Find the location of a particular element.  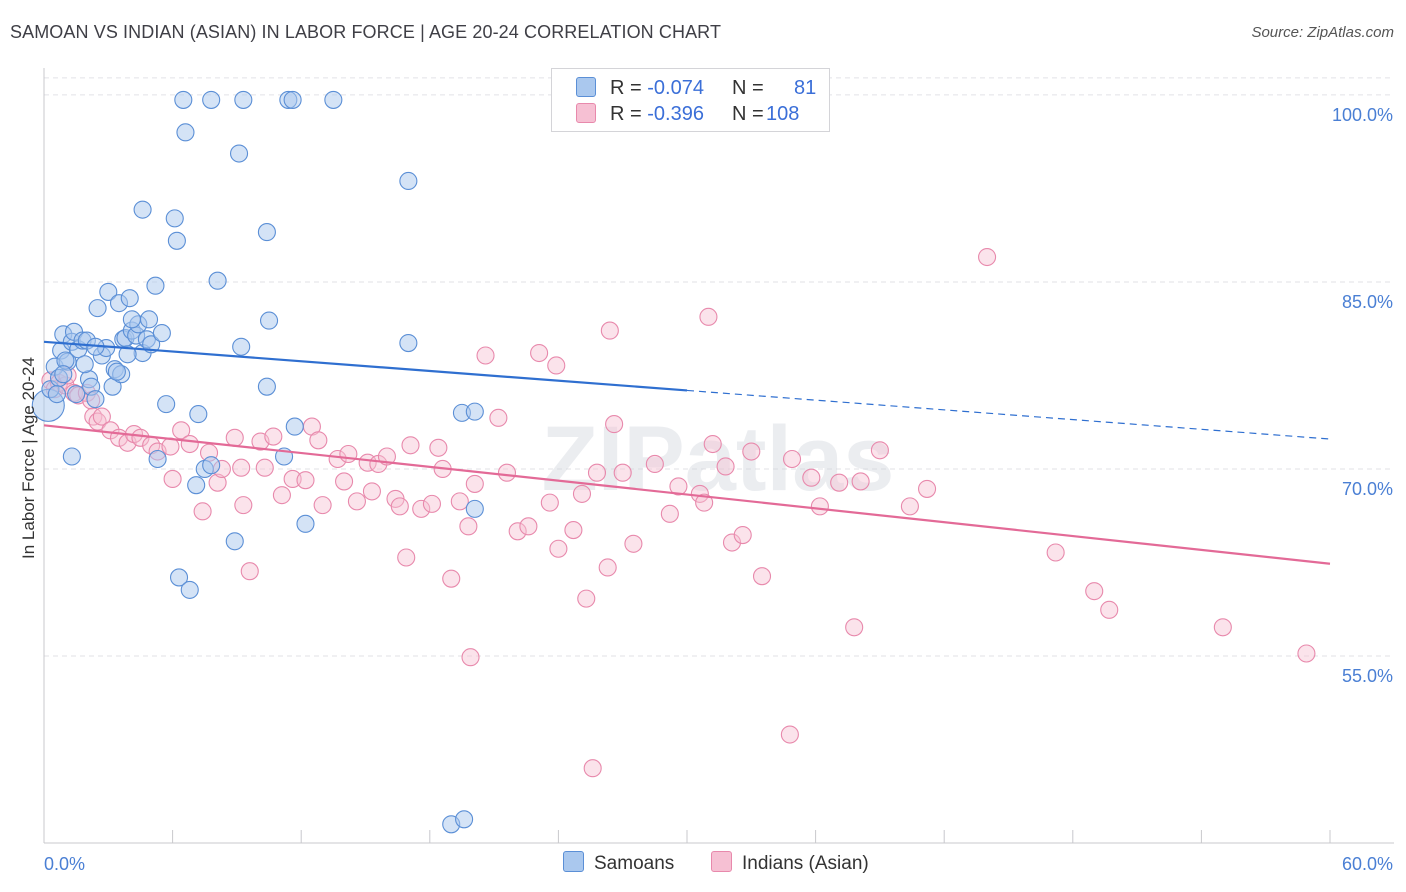

source-label: Source: ZipAtlas.com is located at coordinates (1322, 32).